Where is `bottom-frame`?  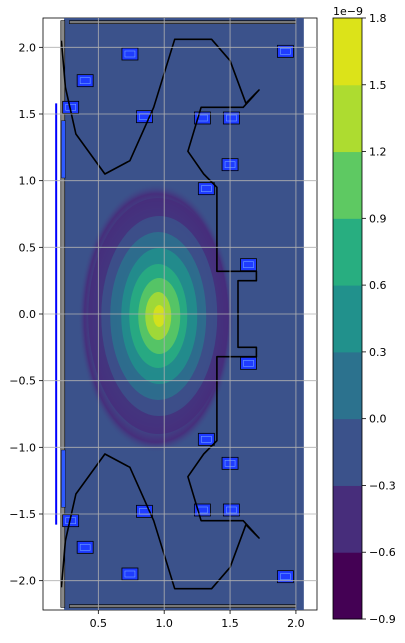 bottom-frame is located at coordinates (183, 606).